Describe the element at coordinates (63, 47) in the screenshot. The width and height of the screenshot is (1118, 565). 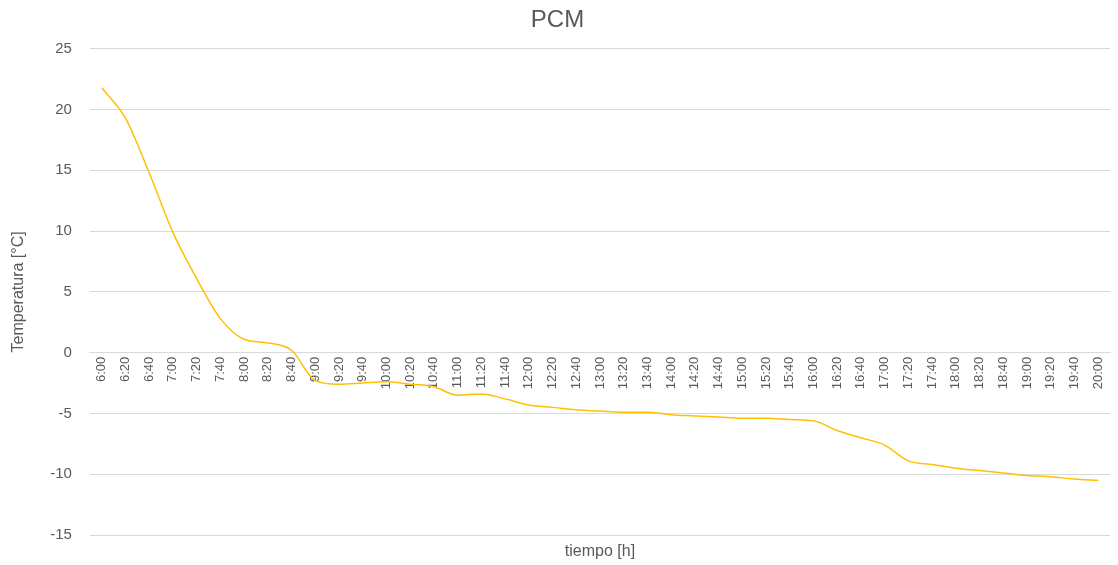
I see `y-tick-label: 25` at that location.